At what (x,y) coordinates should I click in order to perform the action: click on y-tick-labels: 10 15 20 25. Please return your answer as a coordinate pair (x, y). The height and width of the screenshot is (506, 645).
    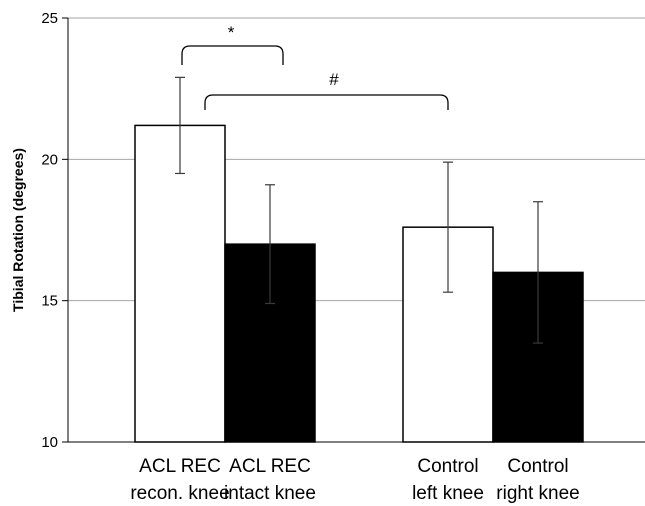
    Looking at the image, I should click on (49, 230).